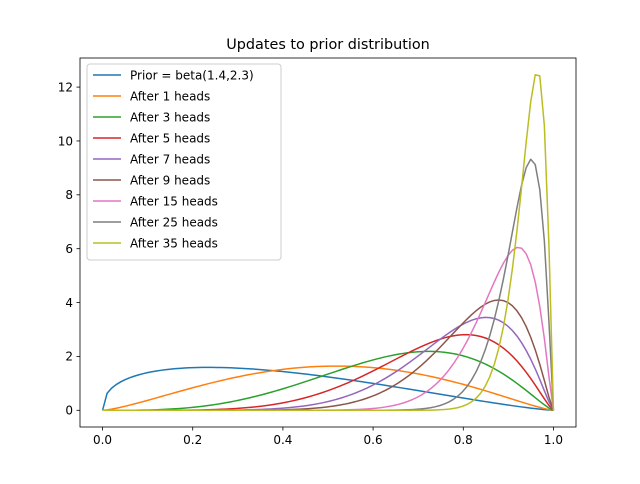 The image size is (640, 484). I want to click on legend-label: After 25 heads, so click(174, 223).